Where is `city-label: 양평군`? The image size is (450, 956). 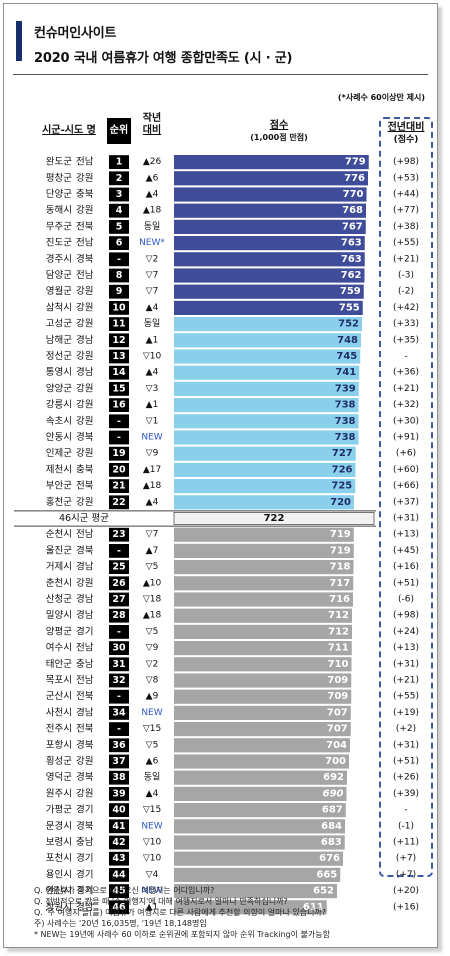
city-label: 양평군 is located at coordinates (59, 631).